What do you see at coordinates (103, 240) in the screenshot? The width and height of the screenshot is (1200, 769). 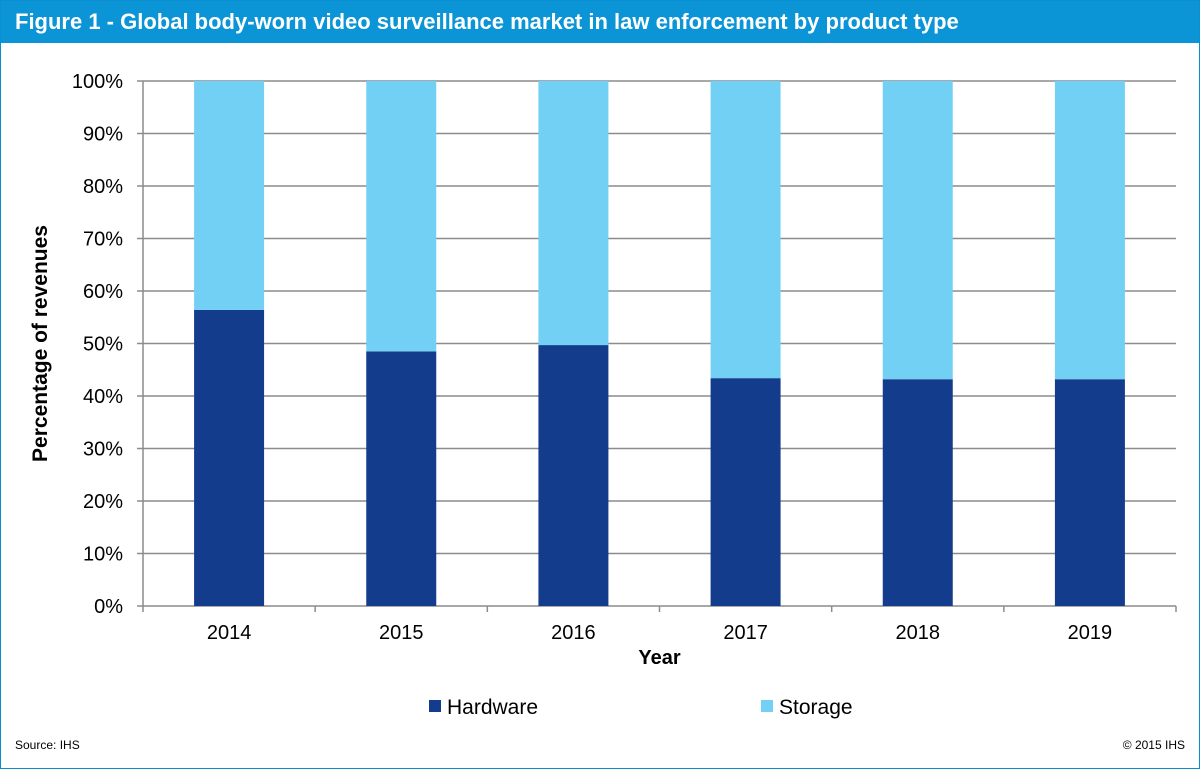 I see `y-tick-label: 70%` at bounding box center [103, 240].